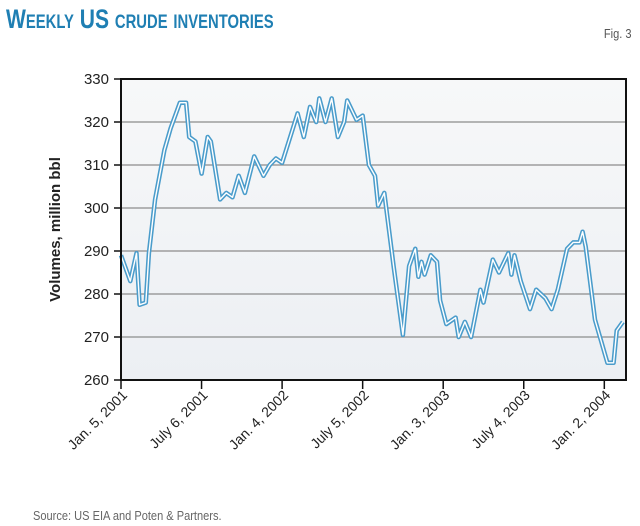 The width and height of the screenshot is (640, 526). Describe the element at coordinates (96, 337) in the screenshot. I see `y-tick-label: 270` at that location.